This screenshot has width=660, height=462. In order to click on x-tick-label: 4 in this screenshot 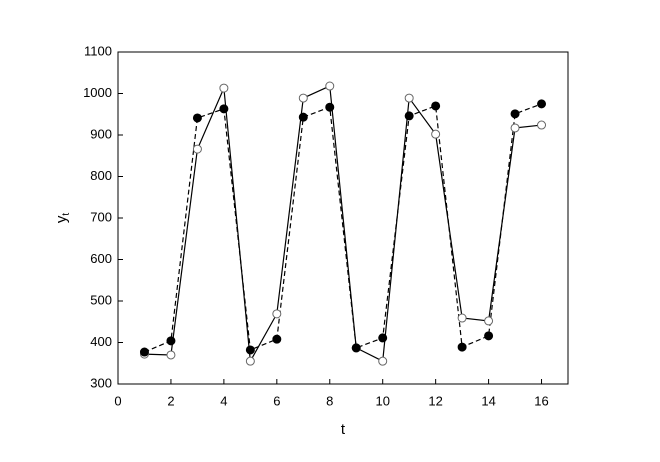, I will do `click(223, 400)`.